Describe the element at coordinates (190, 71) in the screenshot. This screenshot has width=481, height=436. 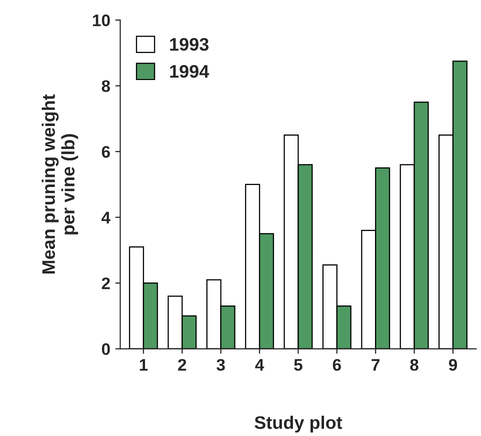
I see `legend-label: 1994` at that location.